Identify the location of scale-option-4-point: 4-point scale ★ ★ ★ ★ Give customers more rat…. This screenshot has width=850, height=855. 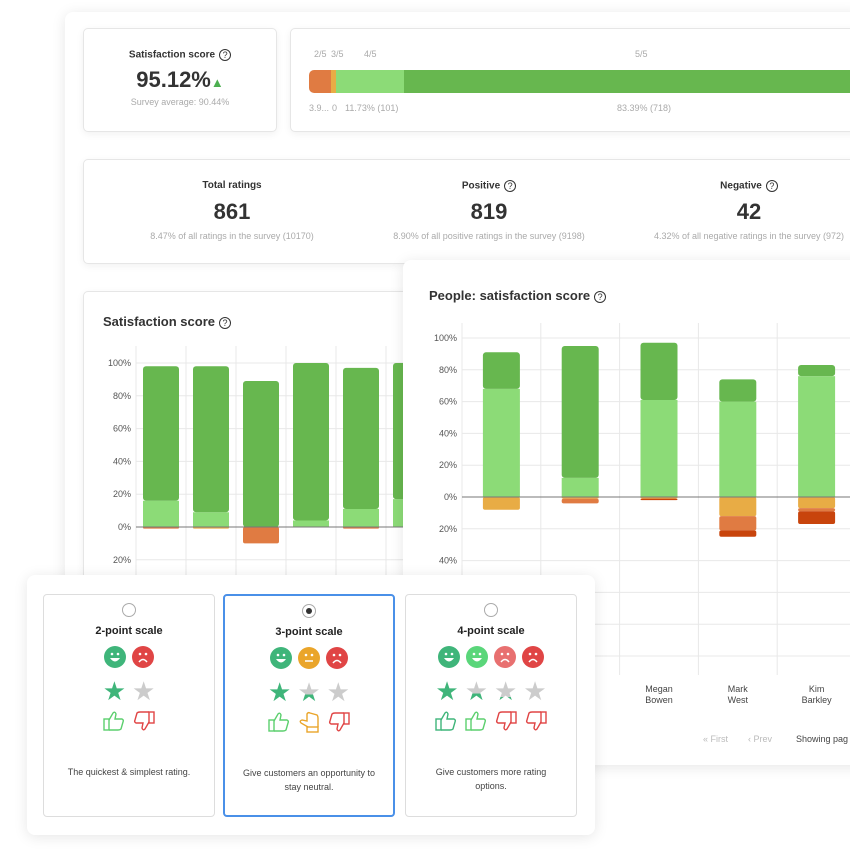
(491, 705).